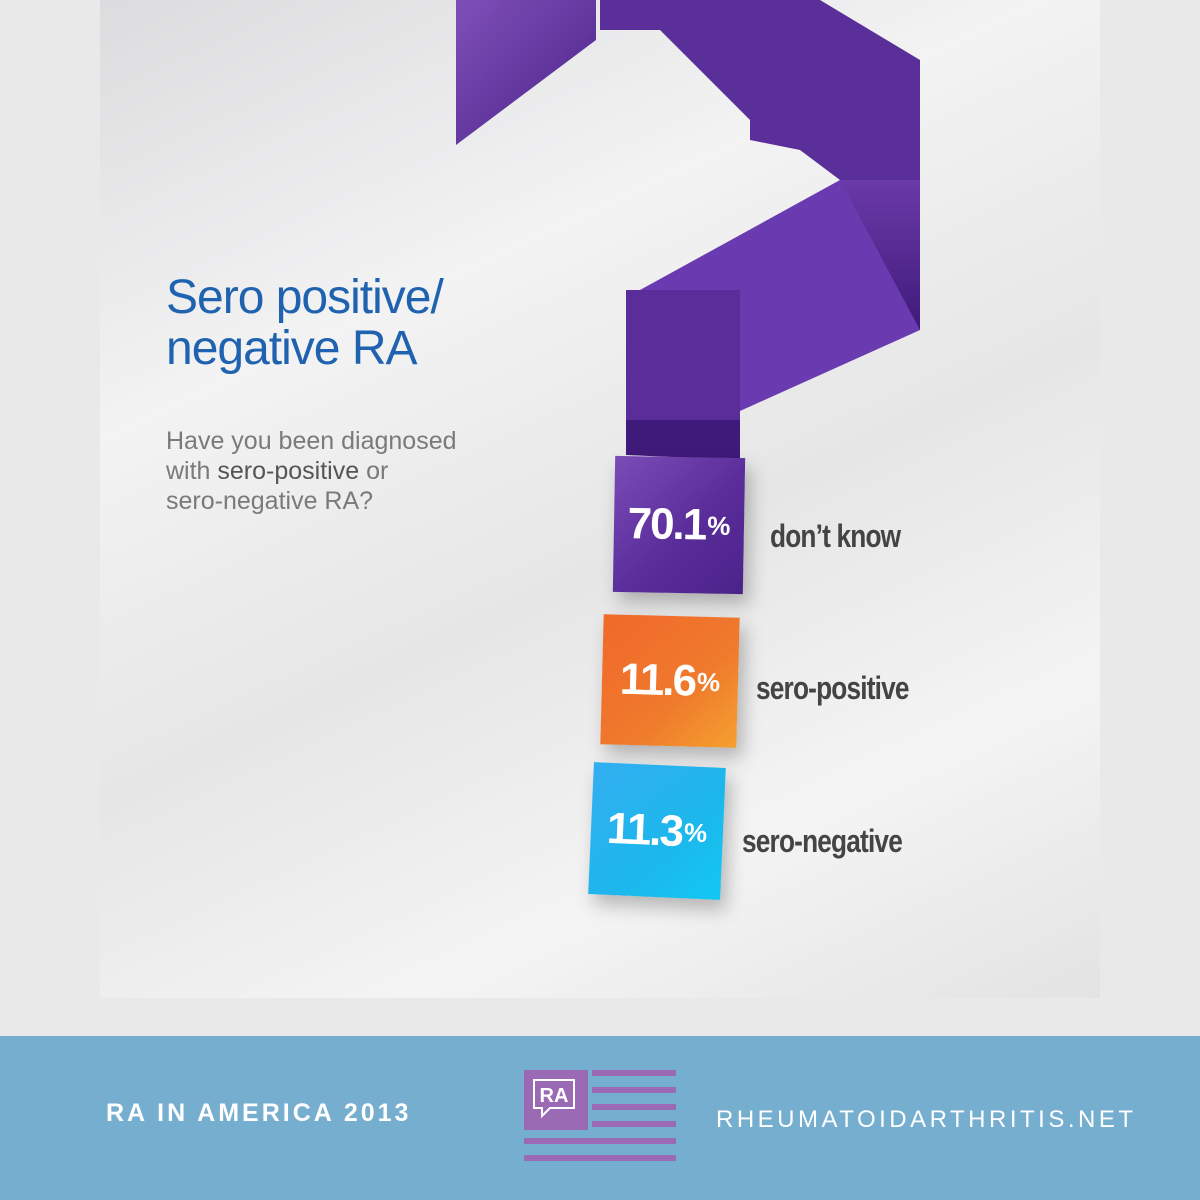  What do you see at coordinates (644, 830) in the screenshot?
I see `bar-value-sero-negative: 11.3` at bounding box center [644, 830].